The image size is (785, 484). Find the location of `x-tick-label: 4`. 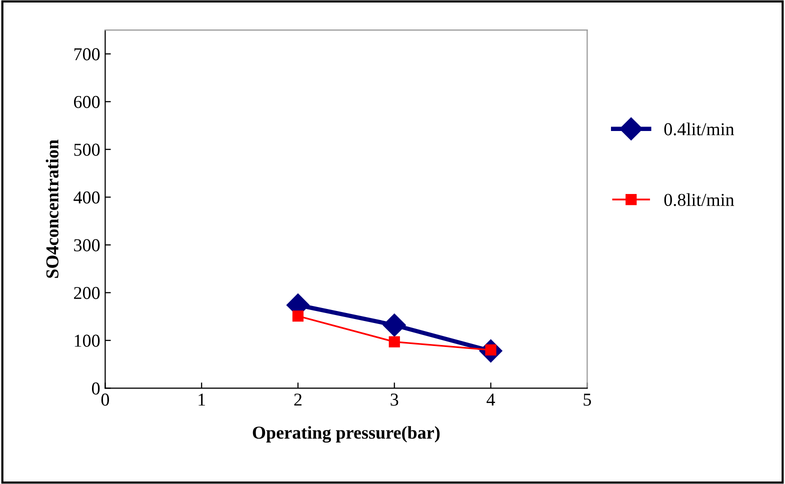

x-tick-label: 4 is located at coordinates (491, 400).